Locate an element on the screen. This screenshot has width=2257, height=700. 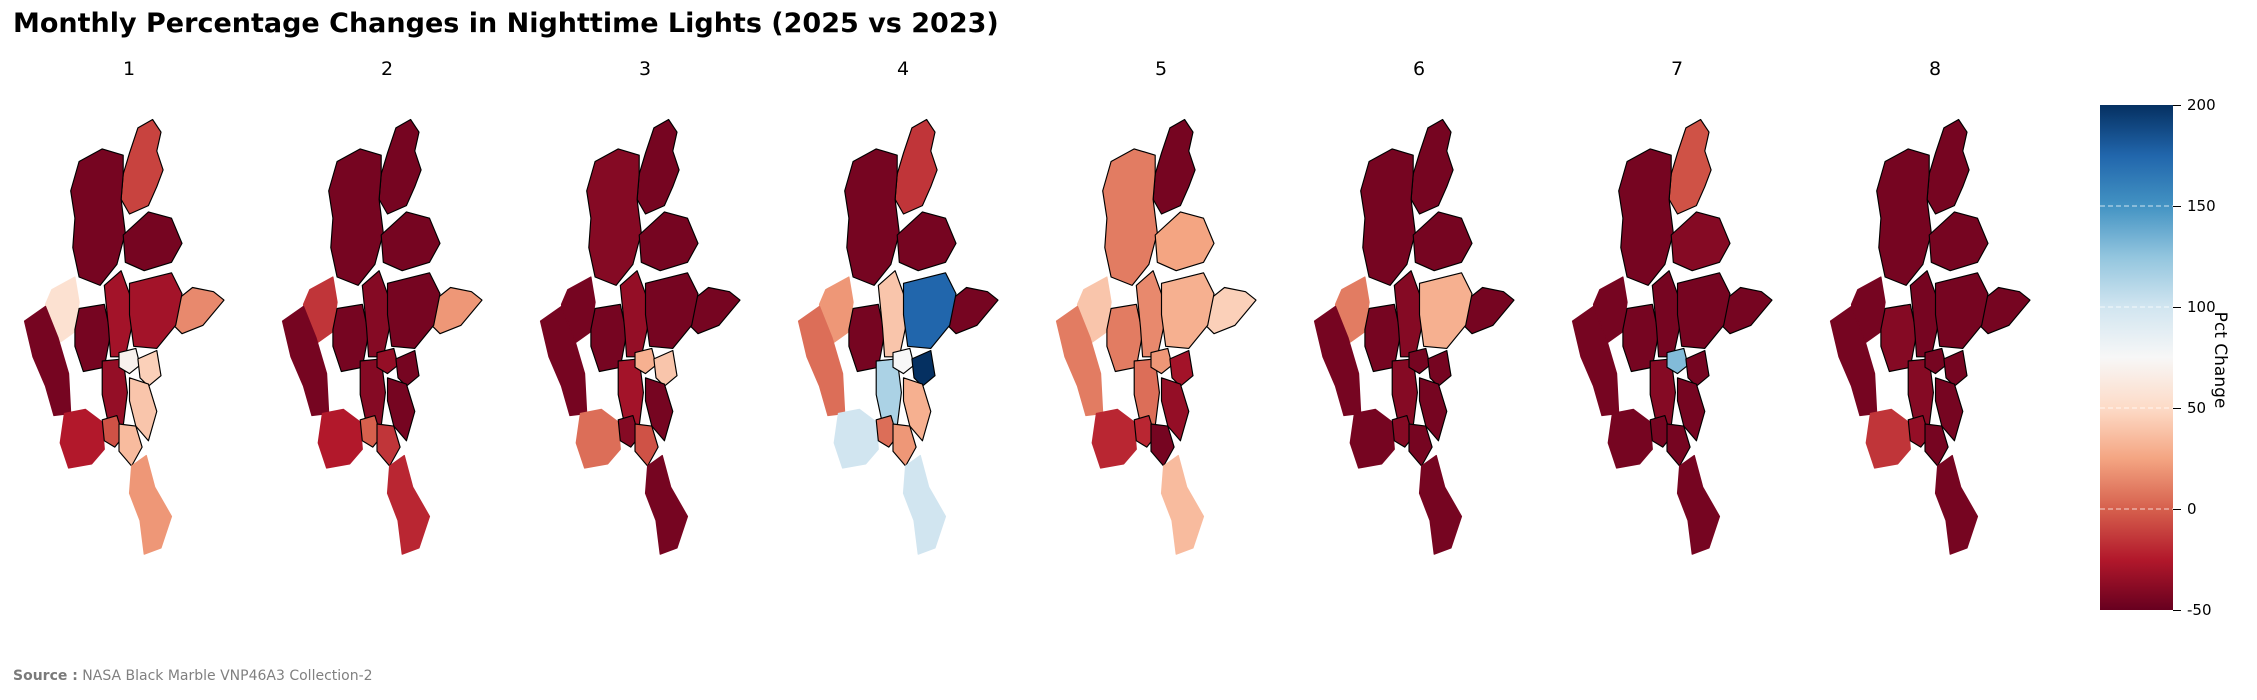
panel-label: 7 is located at coordinates (1677, 69).